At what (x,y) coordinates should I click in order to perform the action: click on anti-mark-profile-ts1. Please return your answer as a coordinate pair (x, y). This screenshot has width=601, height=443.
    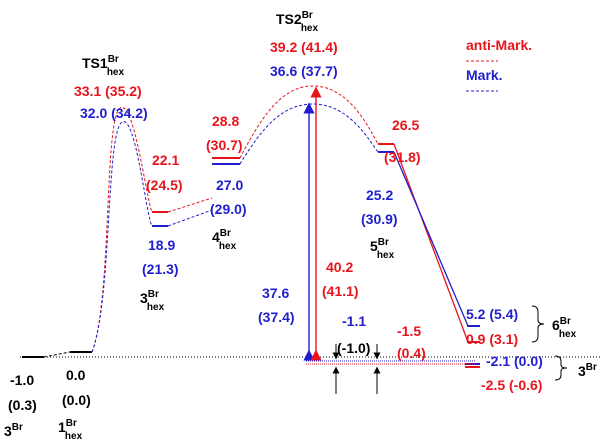
    Looking at the image, I should click on (122, 230).